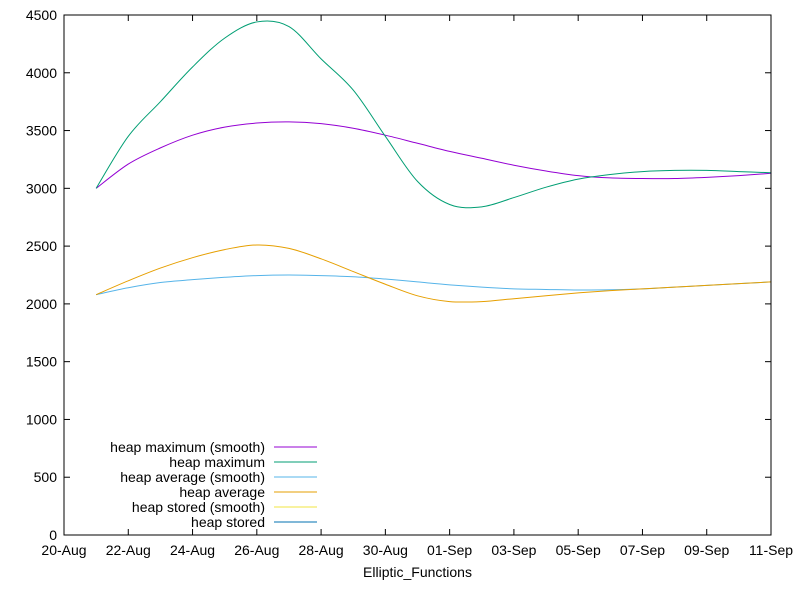  I want to click on y-tick-label: 4500, so click(41, 15).